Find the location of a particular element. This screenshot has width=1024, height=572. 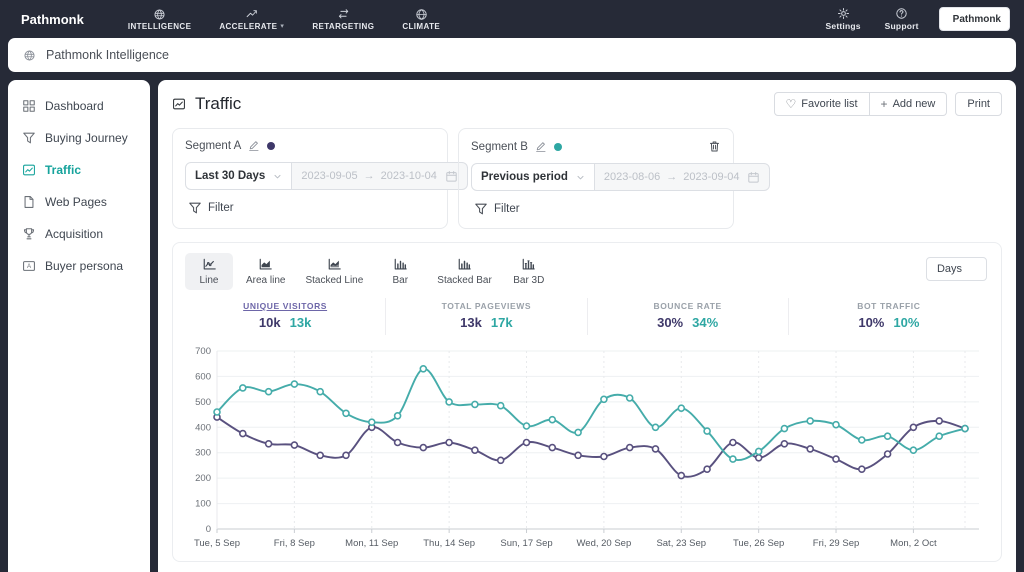

breadcrumb-label: Pathmonk Intelligence is located at coordinates (107, 55).